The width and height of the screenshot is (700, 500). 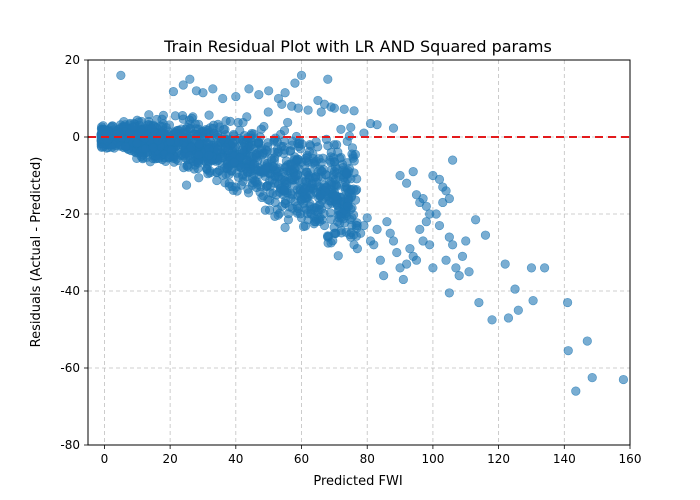 I want to click on x-tick-label: 80, so click(x=367, y=459).